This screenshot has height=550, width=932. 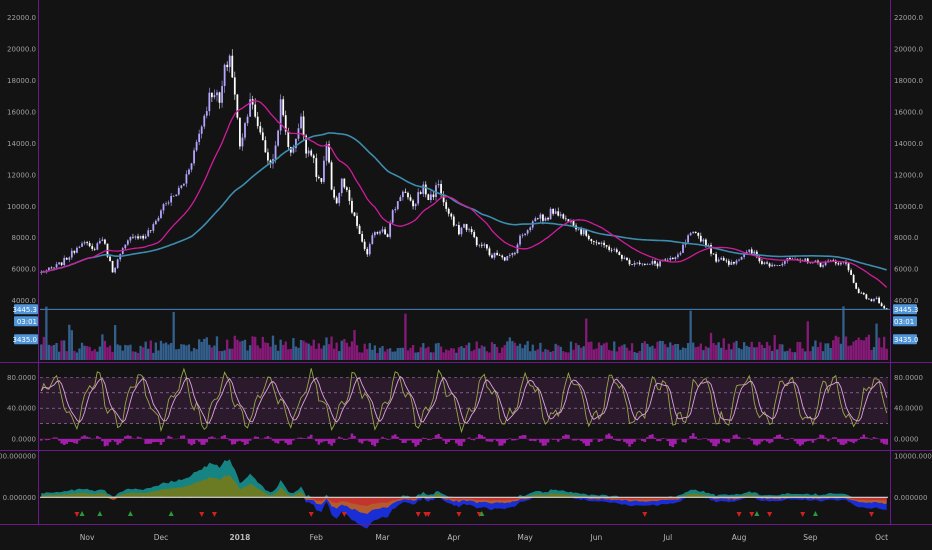 What do you see at coordinates (464, 494) in the screenshot?
I see `indicator-pane` at bounding box center [464, 494].